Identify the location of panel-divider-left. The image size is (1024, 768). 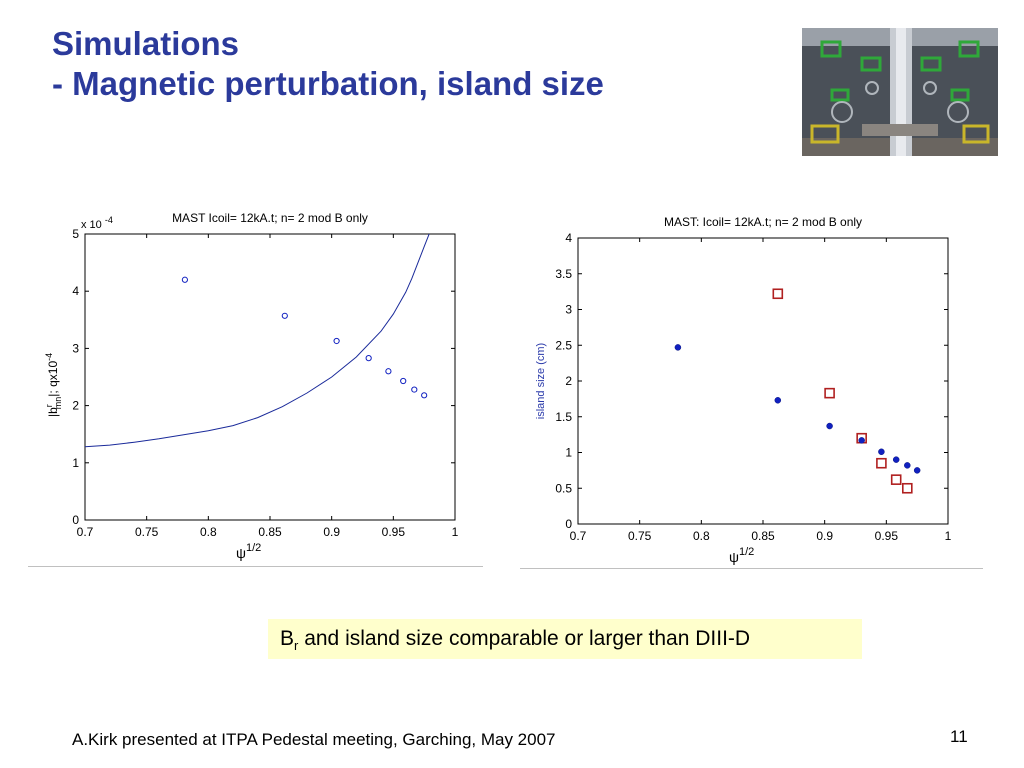
(255, 566).